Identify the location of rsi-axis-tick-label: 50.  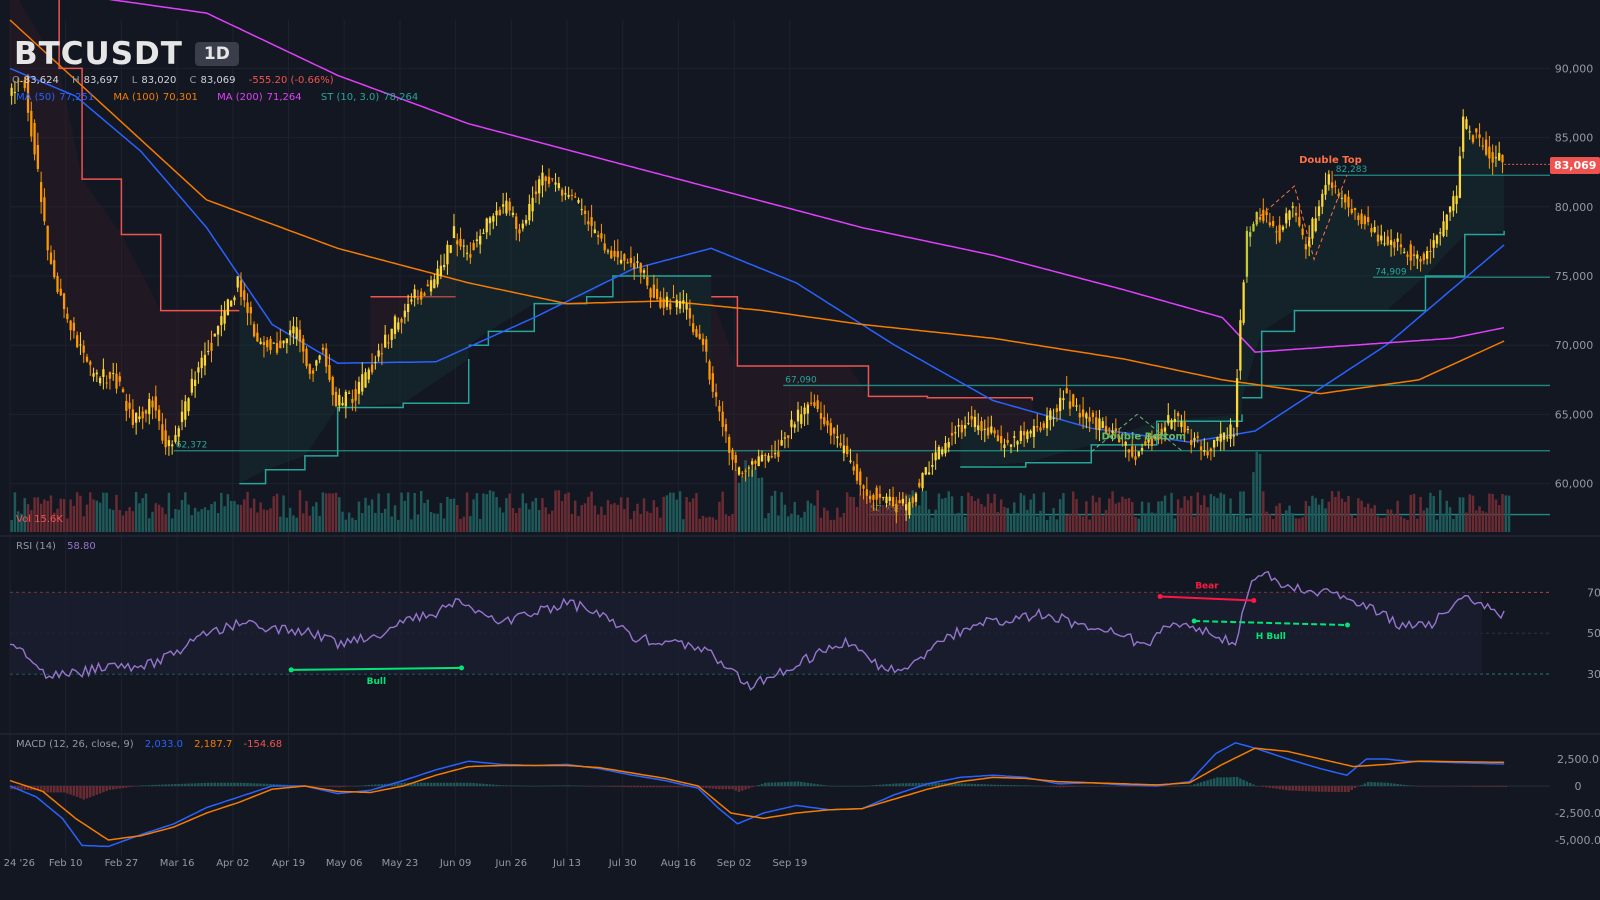
(1593, 633).